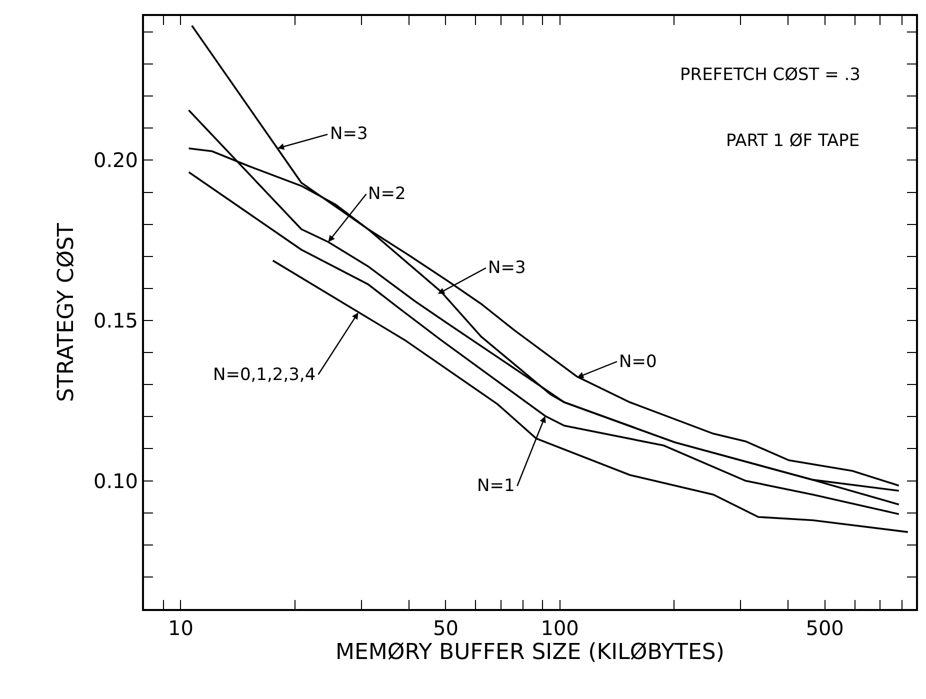  I want to click on annotation: PREFETCH CØST = .3, so click(770, 75).